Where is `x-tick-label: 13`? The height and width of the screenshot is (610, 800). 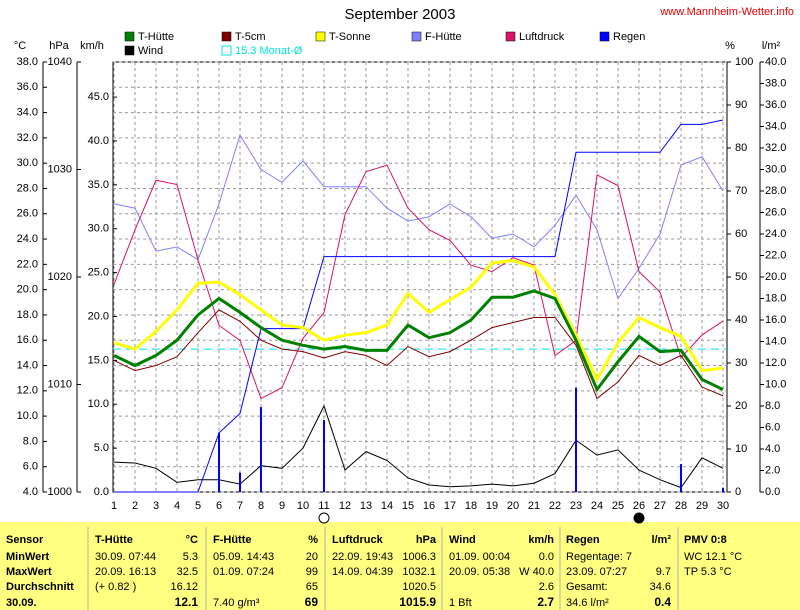 x-tick-label: 13 is located at coordinates (366, 506).